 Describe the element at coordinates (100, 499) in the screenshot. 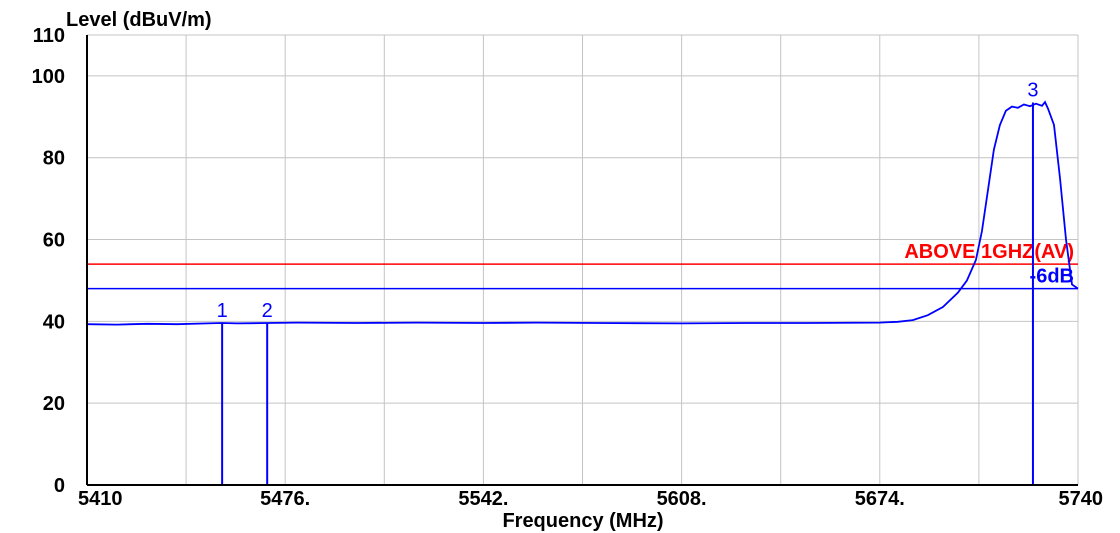

I see `x-tick-label: 5410` at that location.